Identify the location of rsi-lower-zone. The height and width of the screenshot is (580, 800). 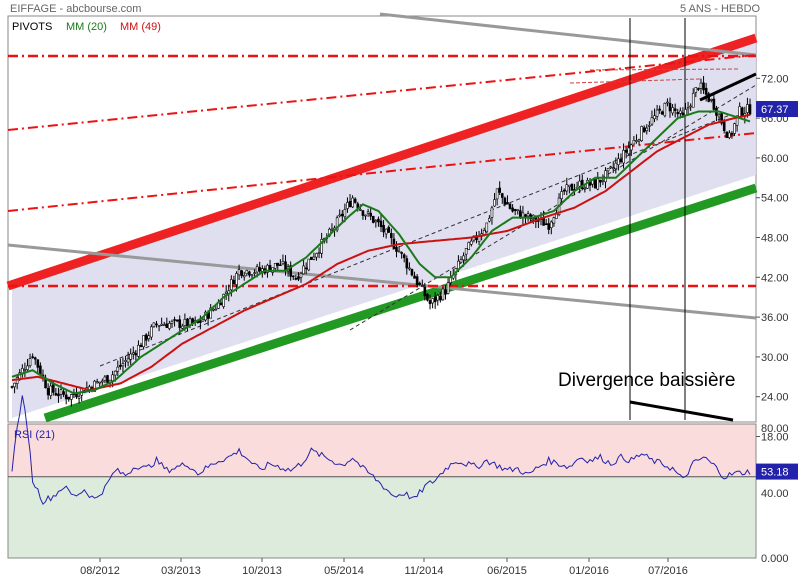
(382, 517).